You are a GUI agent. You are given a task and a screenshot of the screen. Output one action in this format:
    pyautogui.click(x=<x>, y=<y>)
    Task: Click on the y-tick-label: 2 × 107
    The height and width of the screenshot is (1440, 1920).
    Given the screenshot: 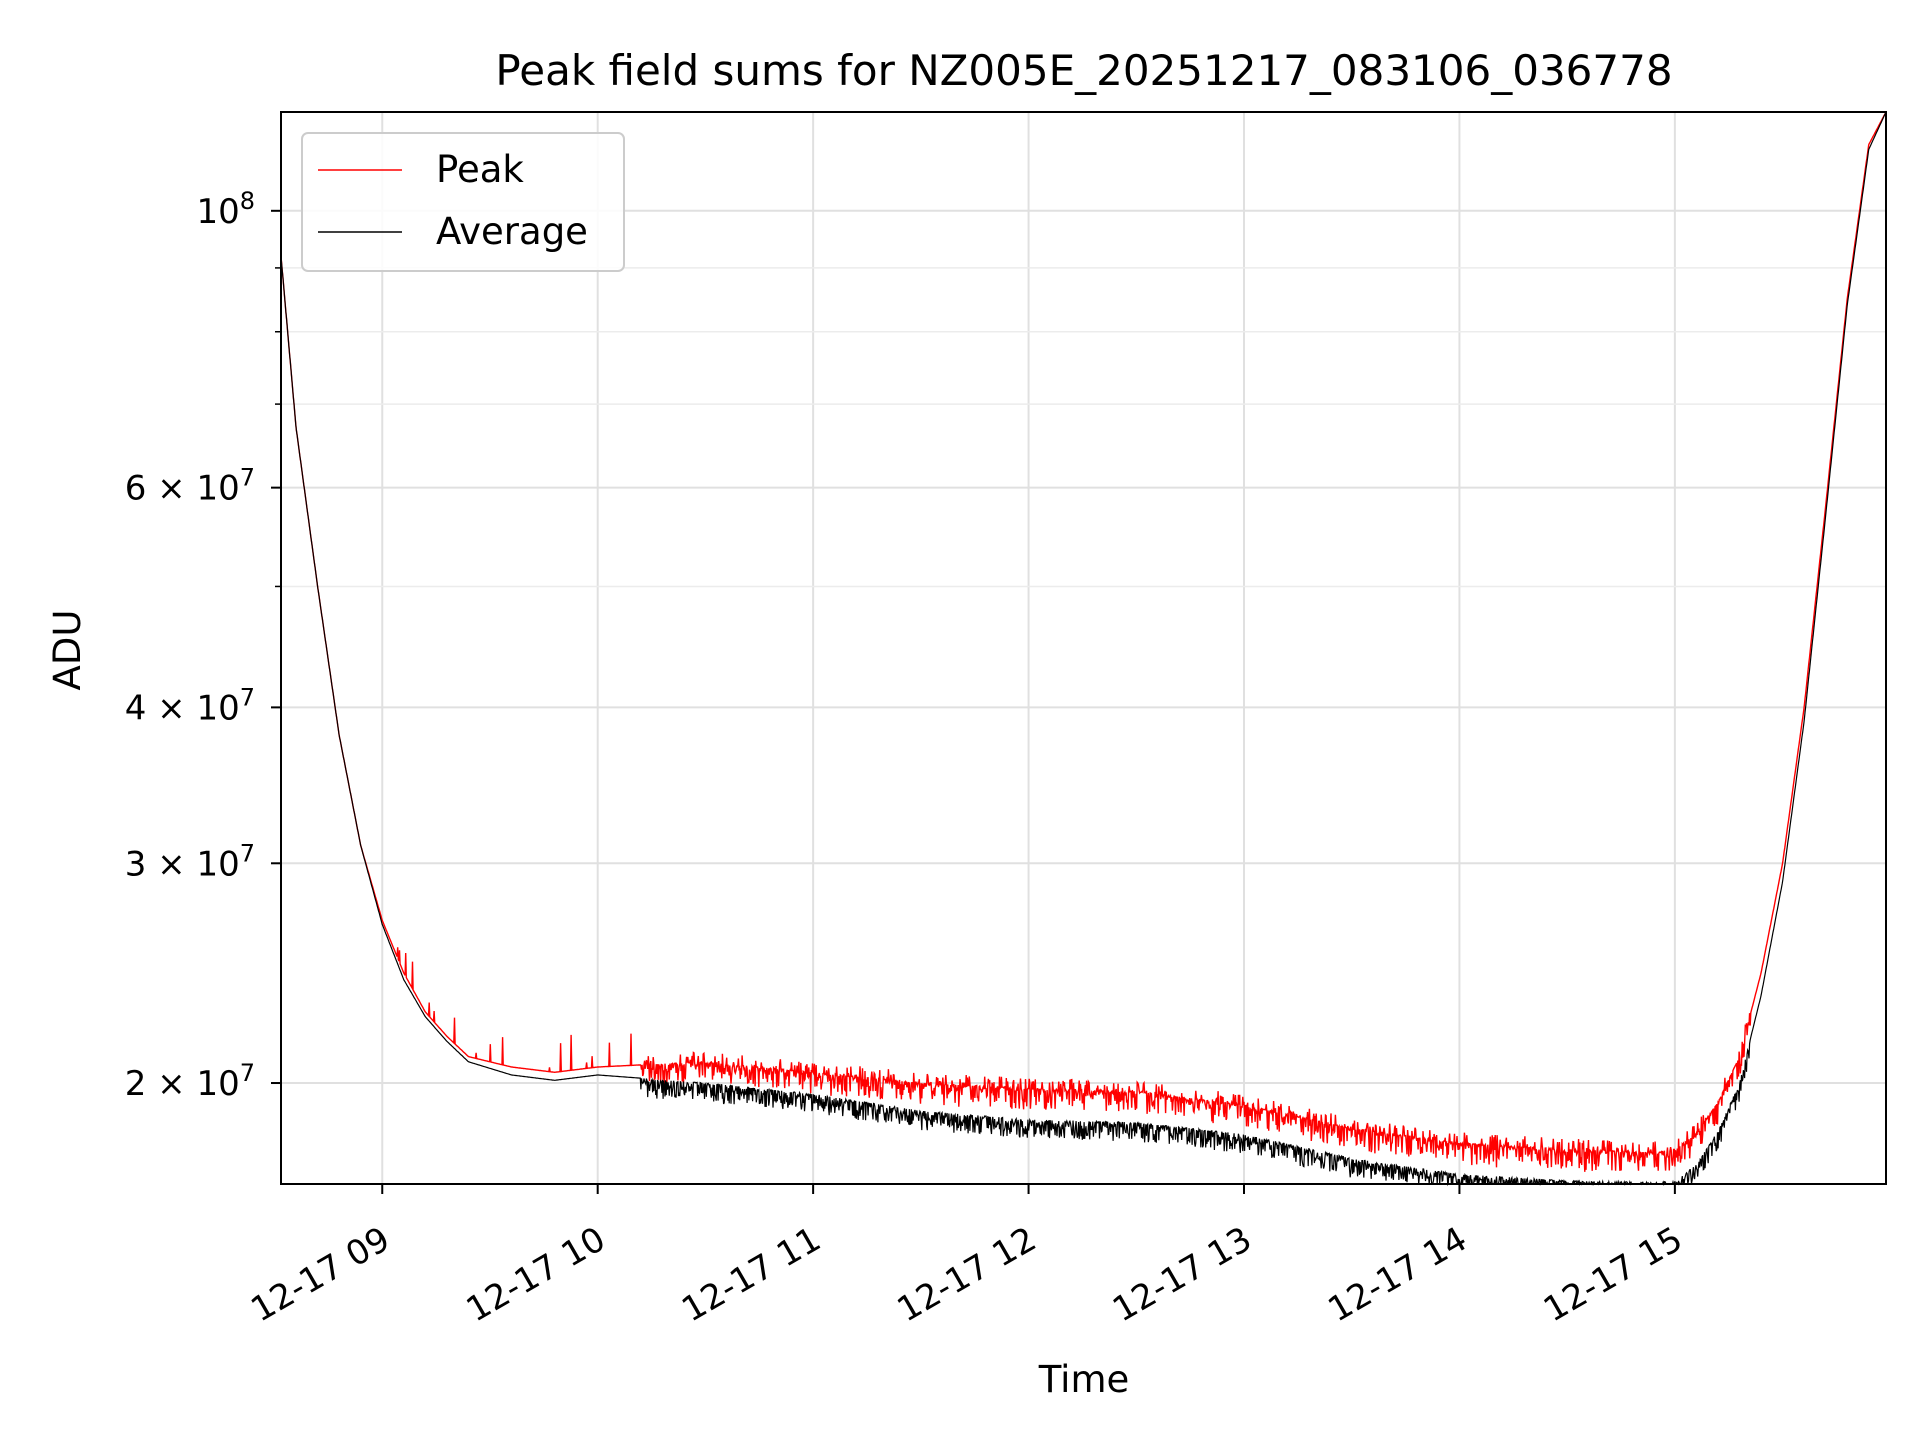 What is the action you would take?
    pyautogui.click(x=190, y=1081)
    